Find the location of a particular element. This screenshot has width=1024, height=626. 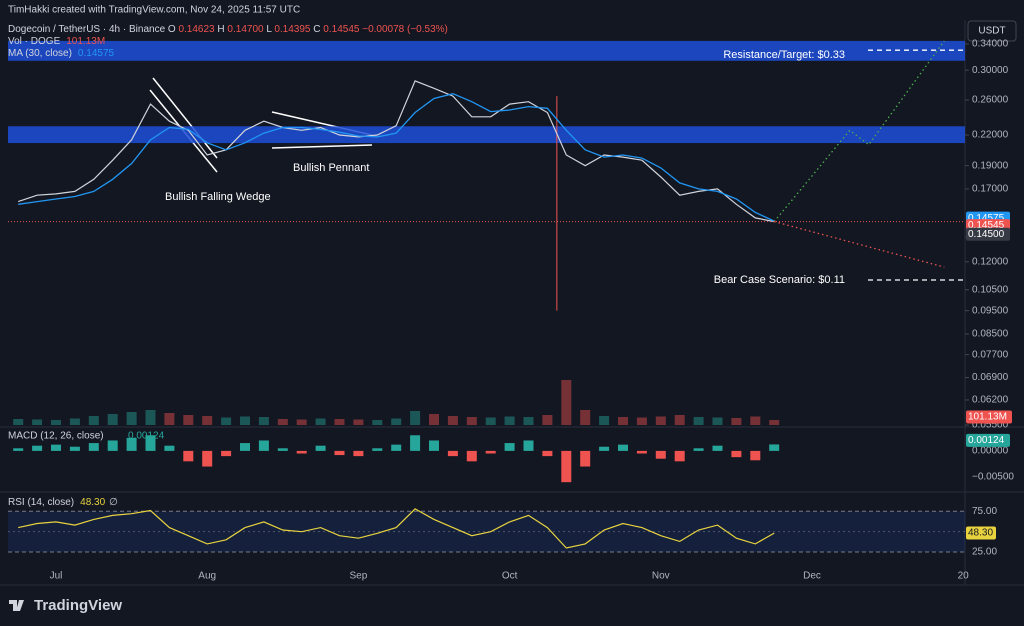

x-tick-label: Aug is located at coordinates (207, 576).